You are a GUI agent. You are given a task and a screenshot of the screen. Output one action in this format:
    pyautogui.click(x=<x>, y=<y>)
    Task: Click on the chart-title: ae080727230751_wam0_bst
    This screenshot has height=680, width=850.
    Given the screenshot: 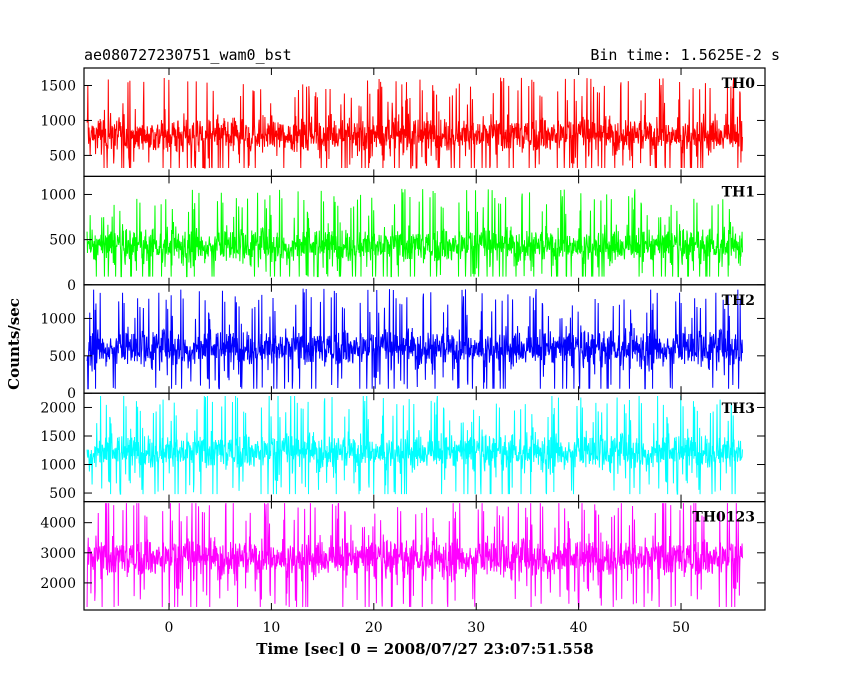 What is the action you would take?
    pyautogui.click(x=188, y=55)
    